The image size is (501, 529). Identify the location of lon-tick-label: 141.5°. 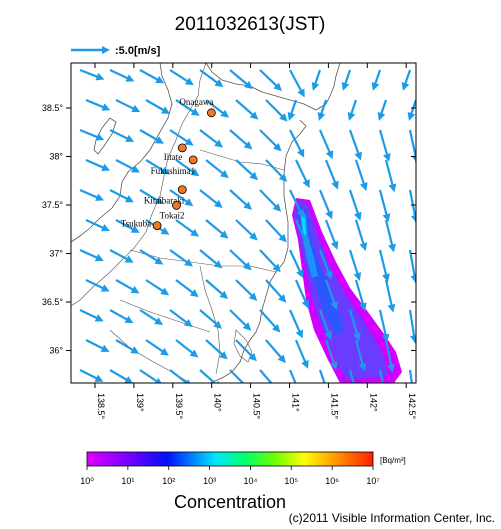
(334, 406).